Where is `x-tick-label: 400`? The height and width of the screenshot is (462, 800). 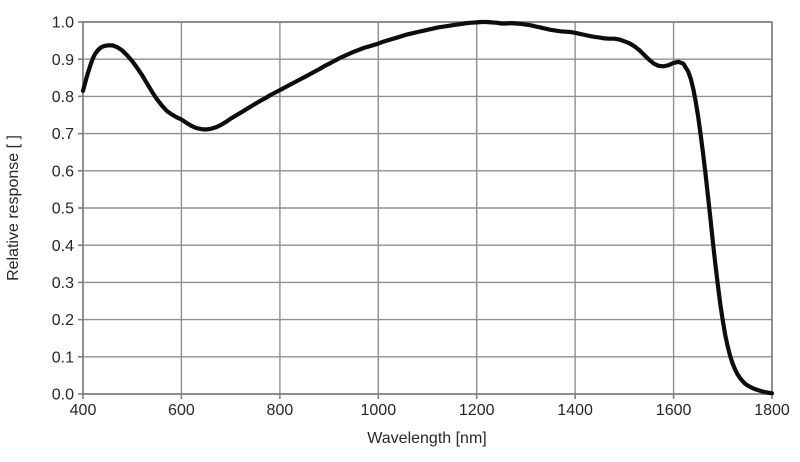 x-tick-label: 400 is located at coordinates (83, 410).